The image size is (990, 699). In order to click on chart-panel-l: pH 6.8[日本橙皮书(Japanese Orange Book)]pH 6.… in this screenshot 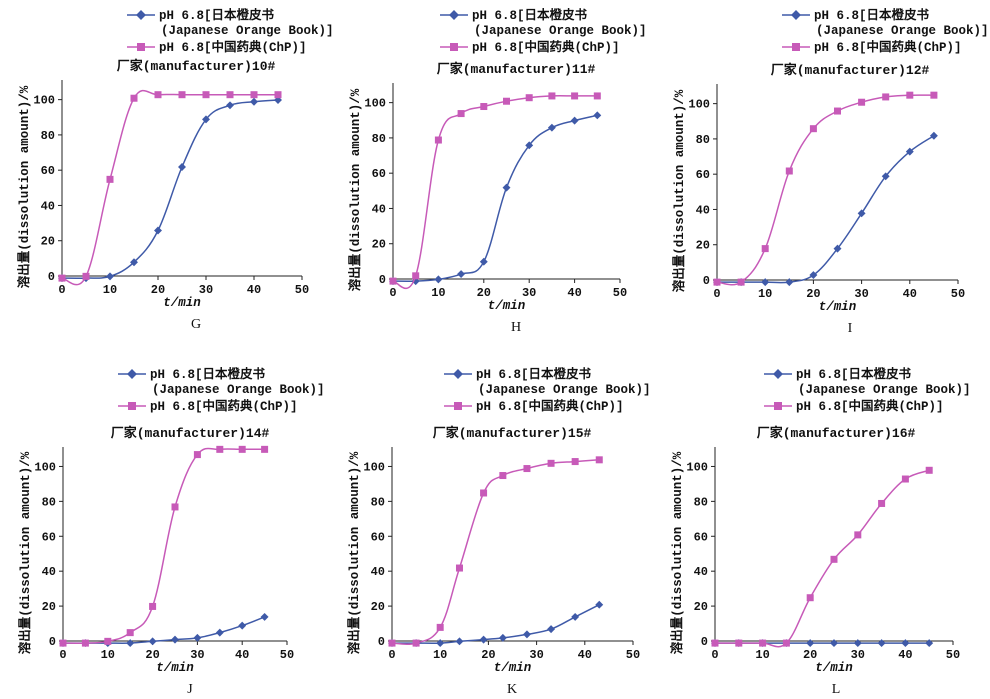, I will do `click(820, 531)`.